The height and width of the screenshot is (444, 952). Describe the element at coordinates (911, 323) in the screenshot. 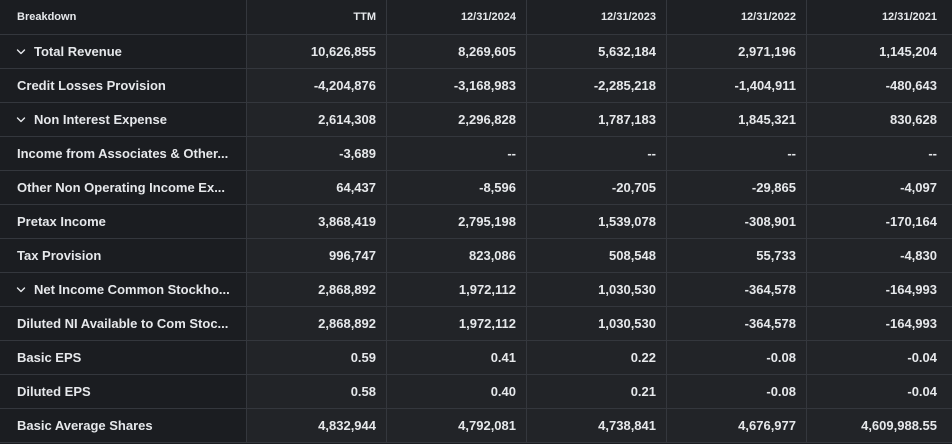

I see `cell-value: -164,993` at that location.